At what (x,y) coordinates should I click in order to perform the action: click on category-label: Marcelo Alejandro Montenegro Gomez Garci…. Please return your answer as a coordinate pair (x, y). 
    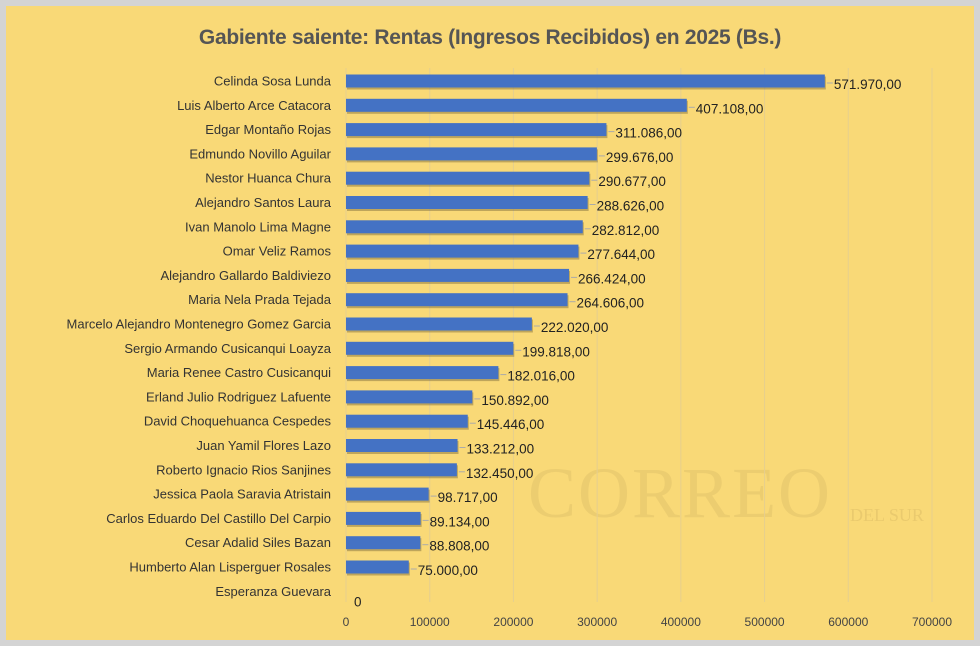
    Looking at the image, I should click on (199, 324).